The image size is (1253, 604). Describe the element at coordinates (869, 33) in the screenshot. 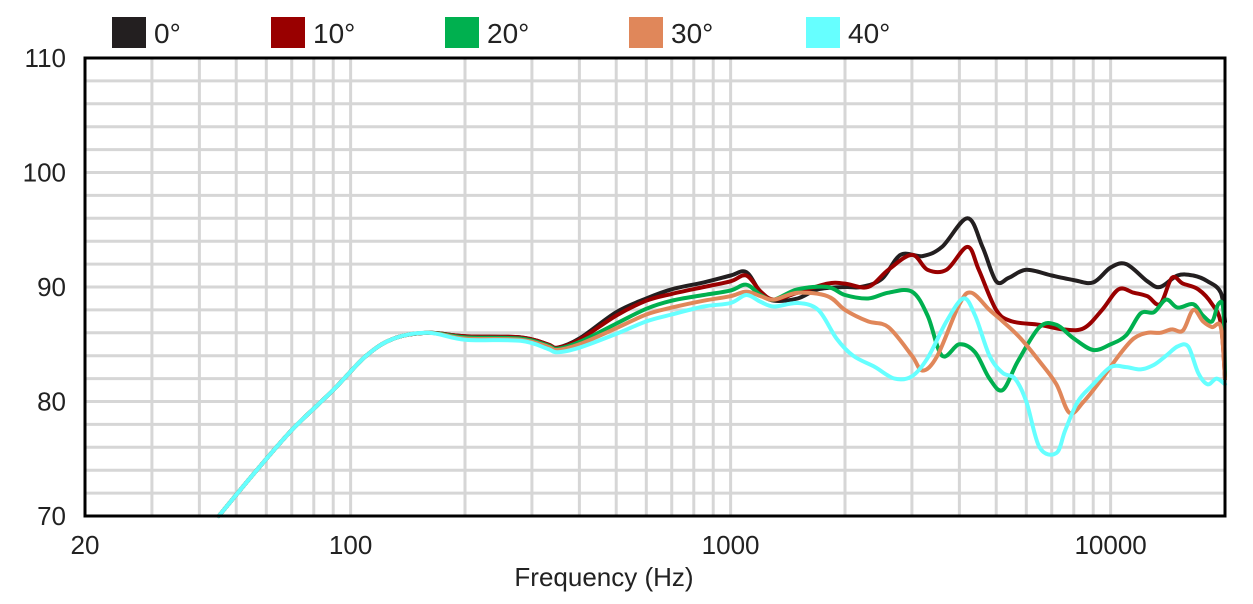

I see `legend-label: 40°` at that location.